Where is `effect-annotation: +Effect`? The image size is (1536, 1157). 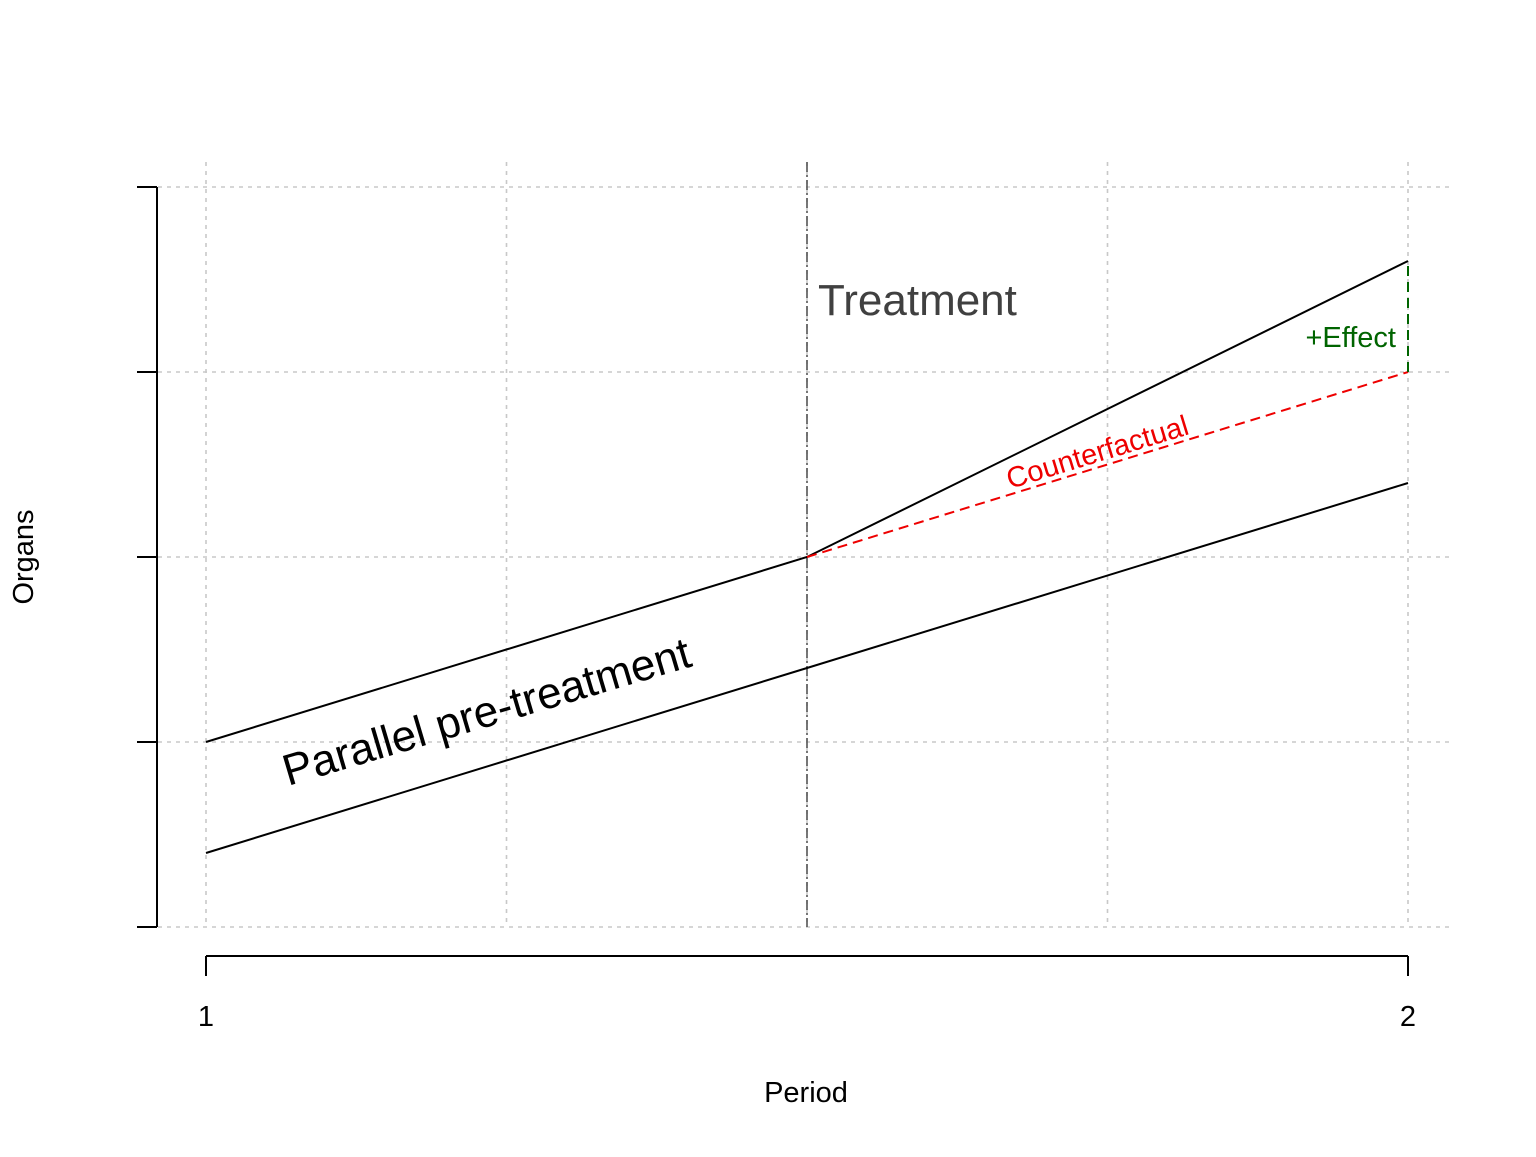 effect-annotation: +Effect is located at coordinates (1350, 338).